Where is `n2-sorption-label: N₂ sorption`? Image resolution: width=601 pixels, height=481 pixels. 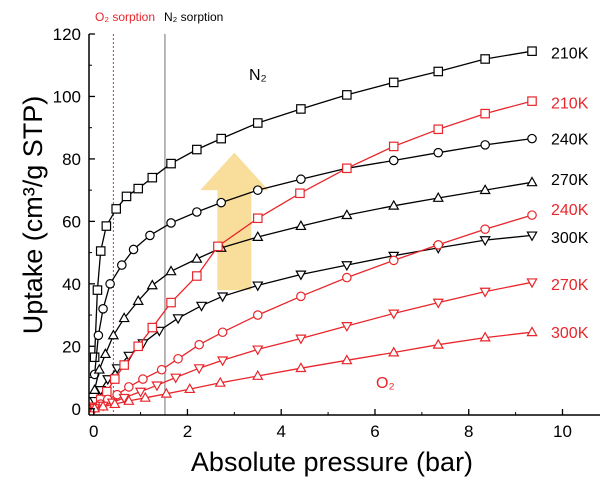
n2-sorption-label: N₂ sorption is located at coordinates (193, 17).